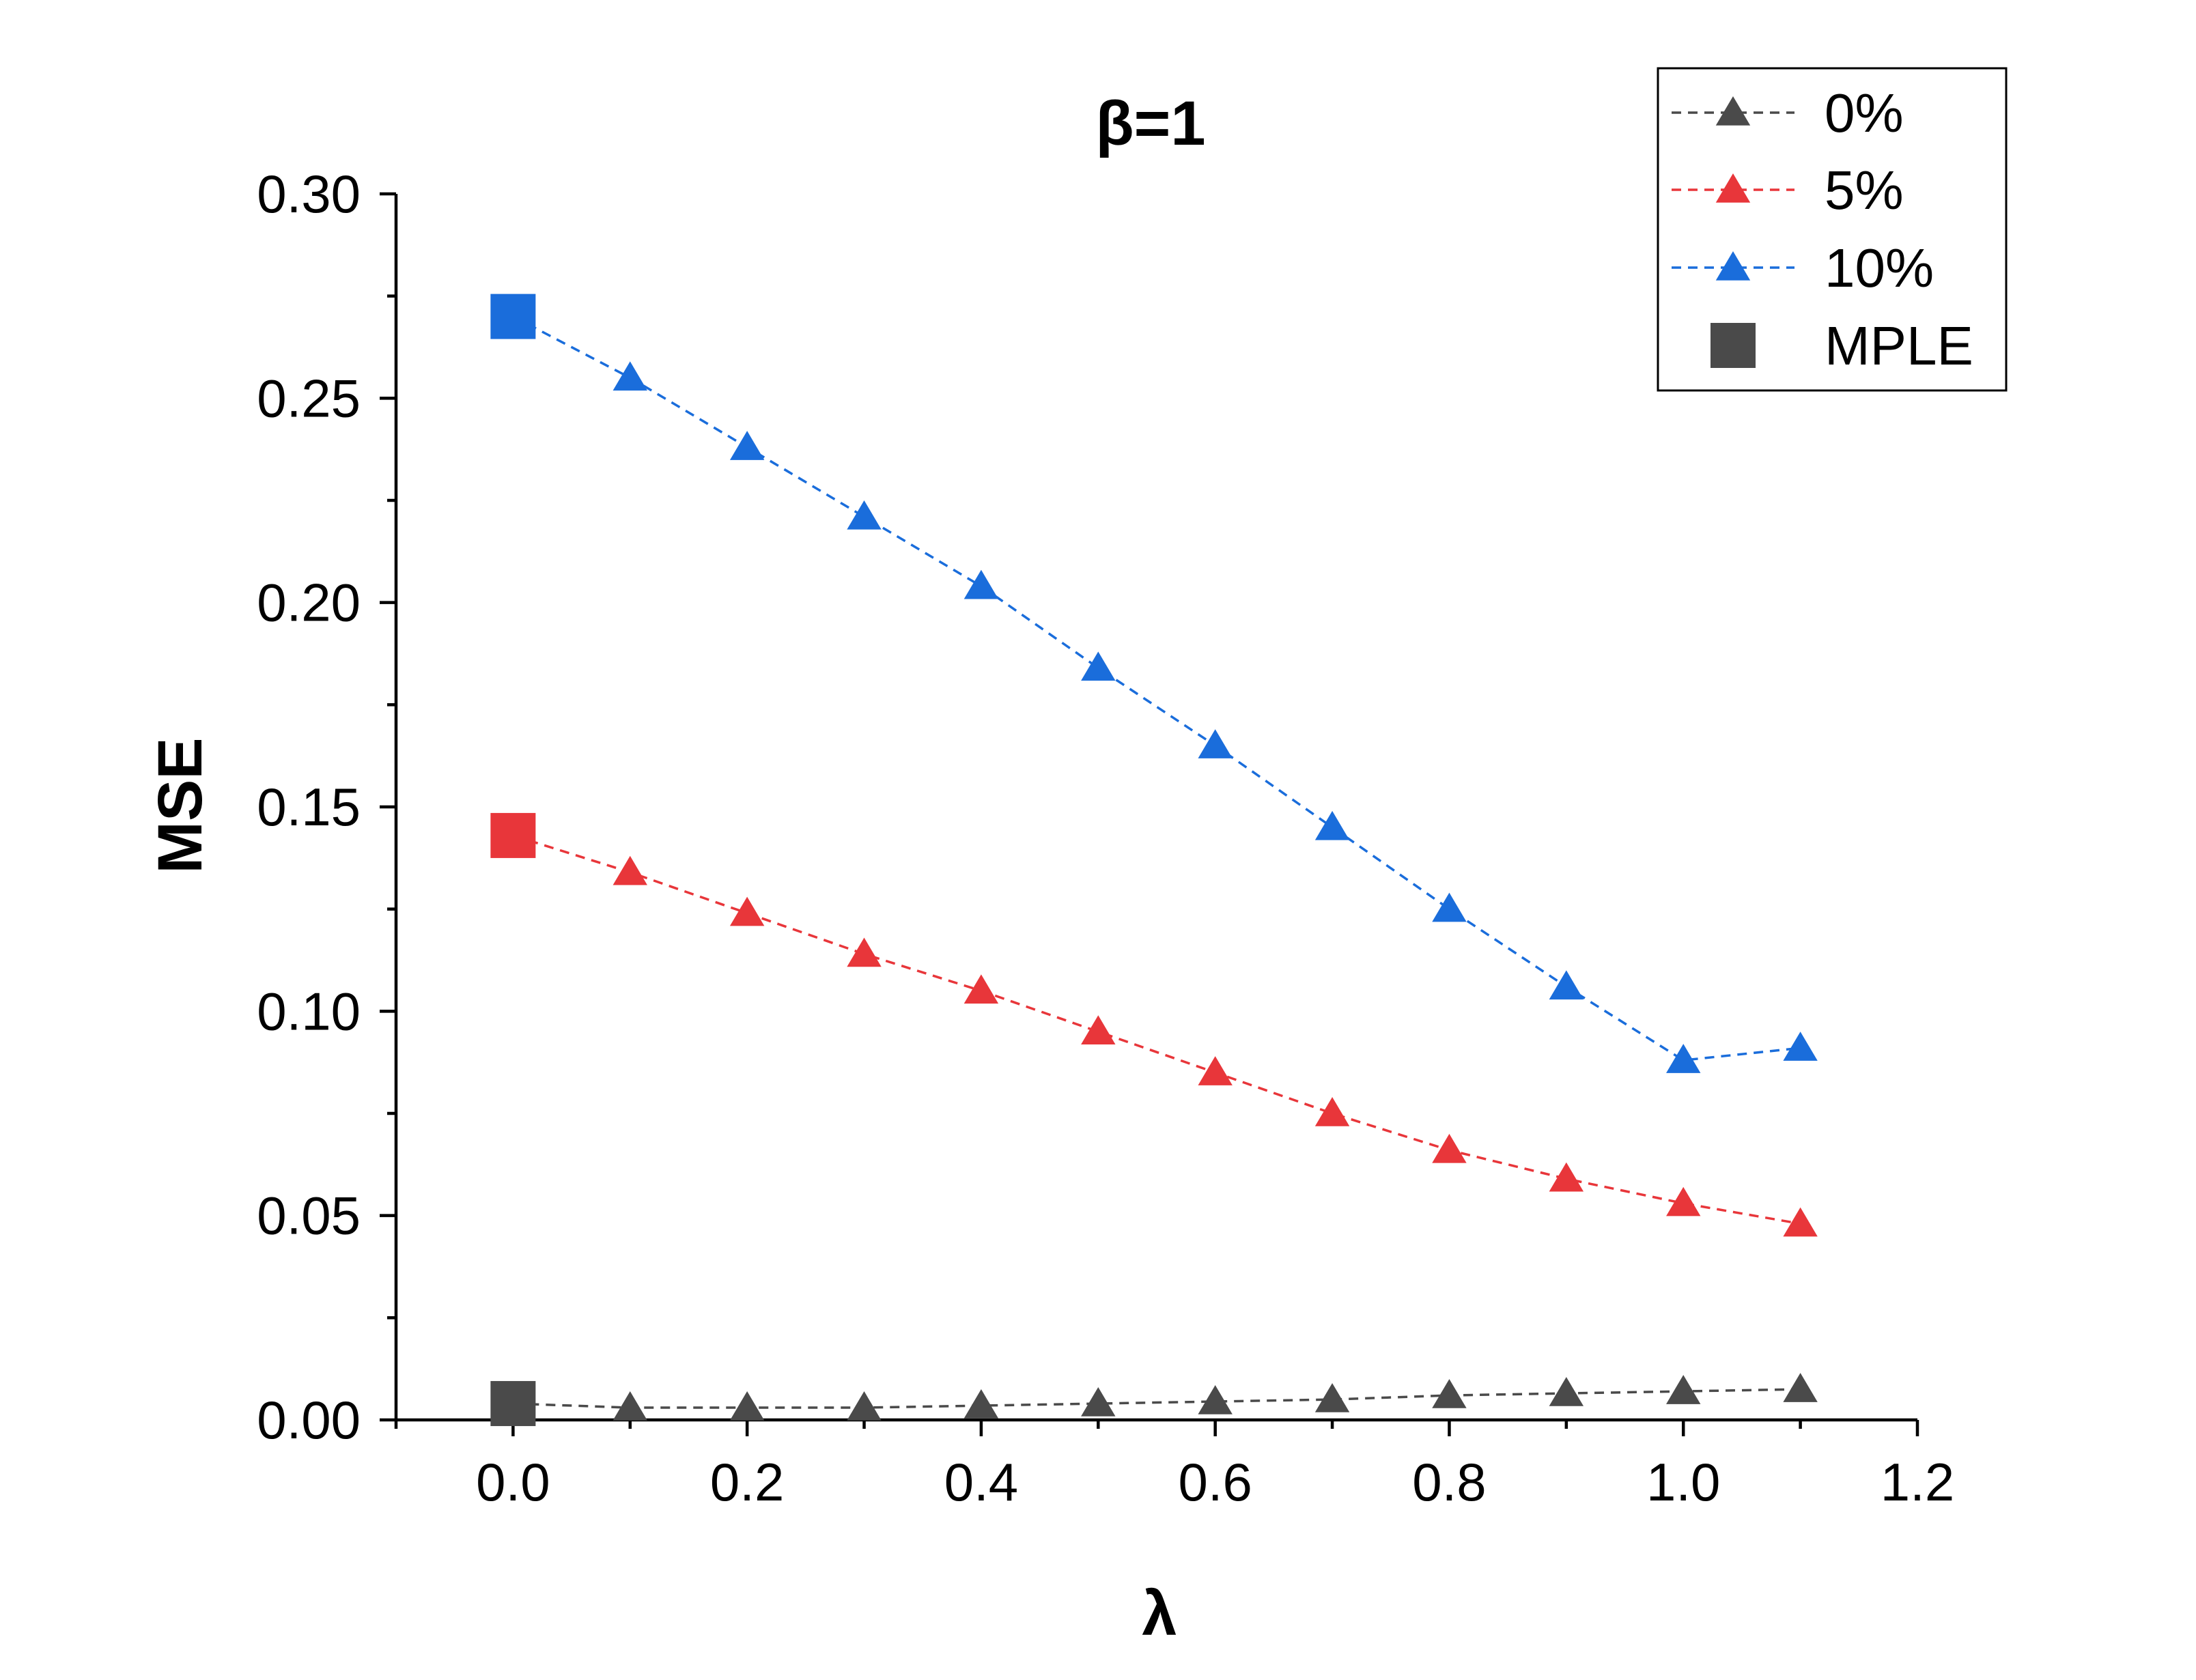 Image resolution: width=2196 pixels, height=1680 pixels. I want to click on y-tick-label: 0.15, so click(309, 807).